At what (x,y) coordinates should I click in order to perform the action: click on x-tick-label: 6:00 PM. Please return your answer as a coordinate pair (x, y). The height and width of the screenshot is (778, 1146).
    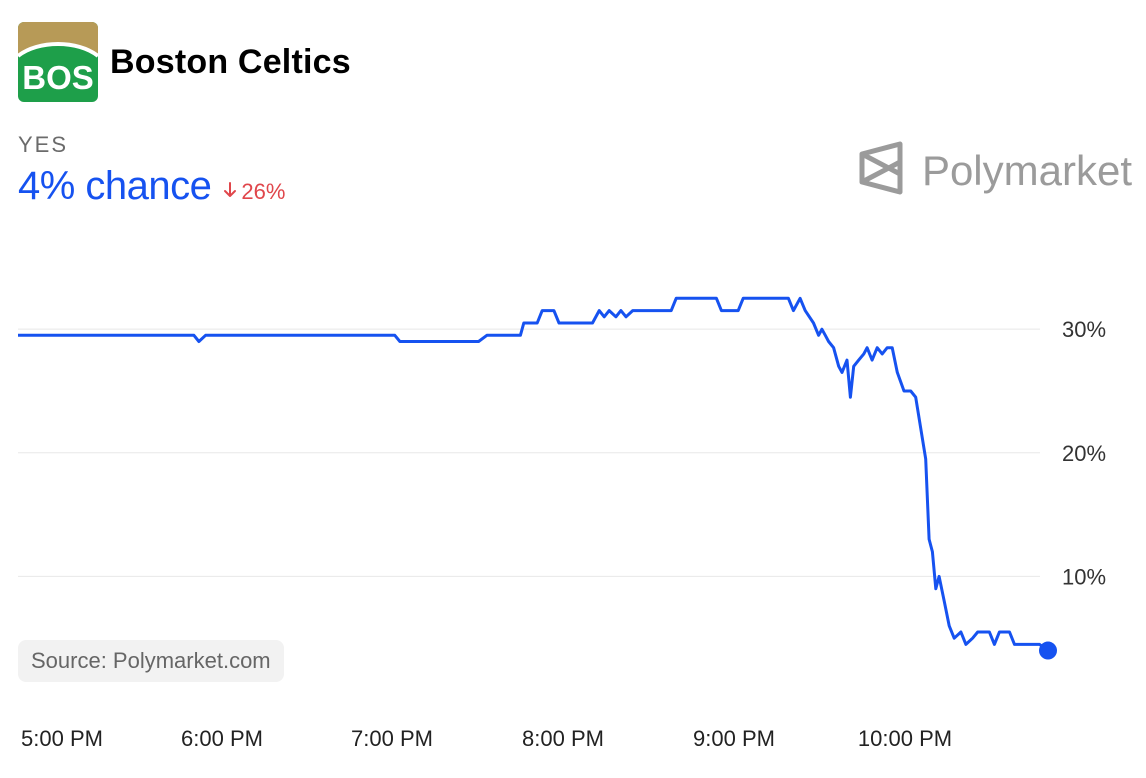
    Looking at the image, I should click on (222, 738).